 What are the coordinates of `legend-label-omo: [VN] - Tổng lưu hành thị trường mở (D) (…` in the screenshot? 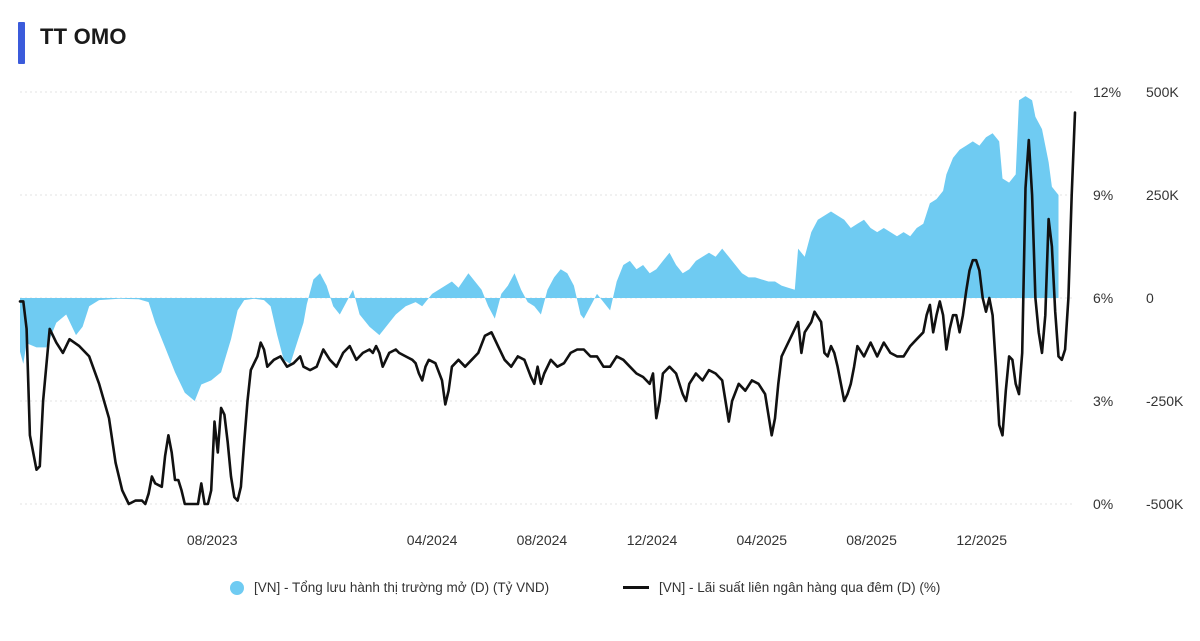 It's located at (402, 587).